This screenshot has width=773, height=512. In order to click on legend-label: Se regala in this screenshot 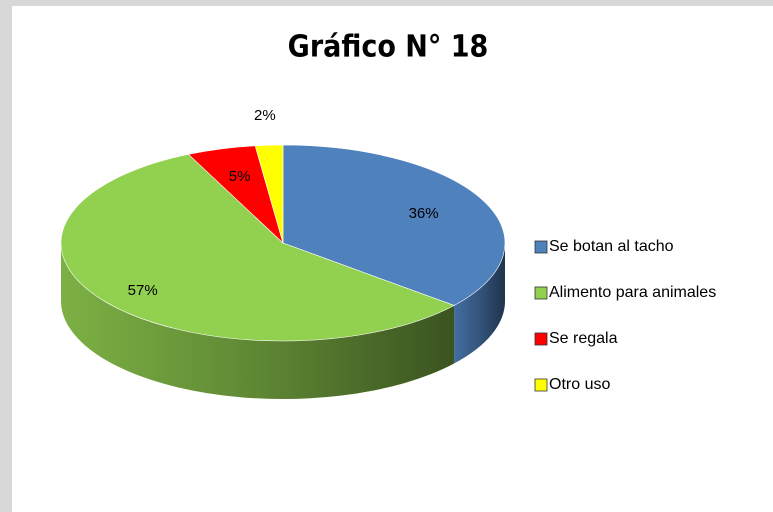, I will do `click(583, 338)`.